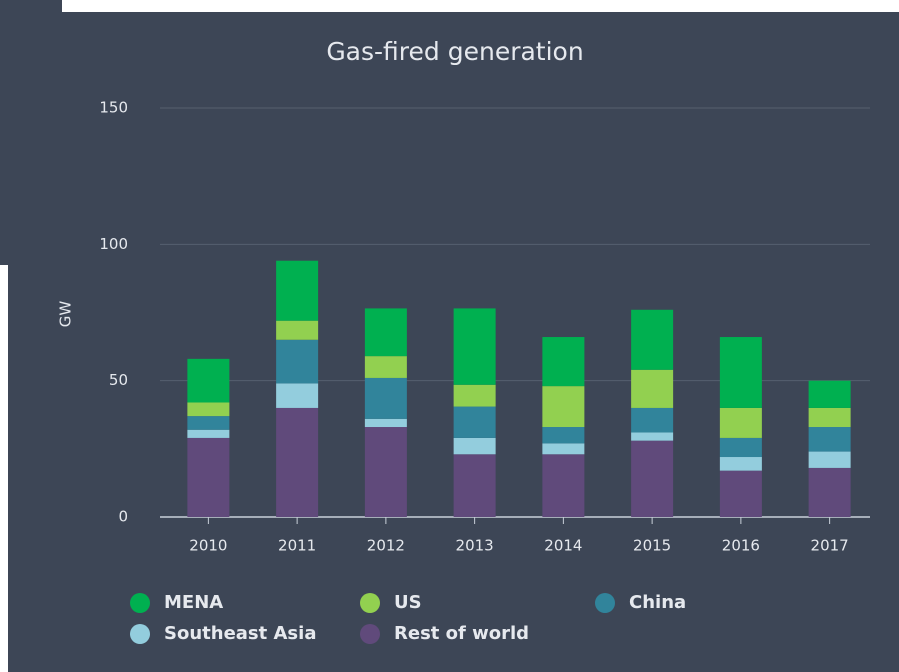 The height and width of the screenshot is (672, 899). Describe the element at coordinates (830, 546) in the screenshot. I see `x-tick-label: 2017` at that location.